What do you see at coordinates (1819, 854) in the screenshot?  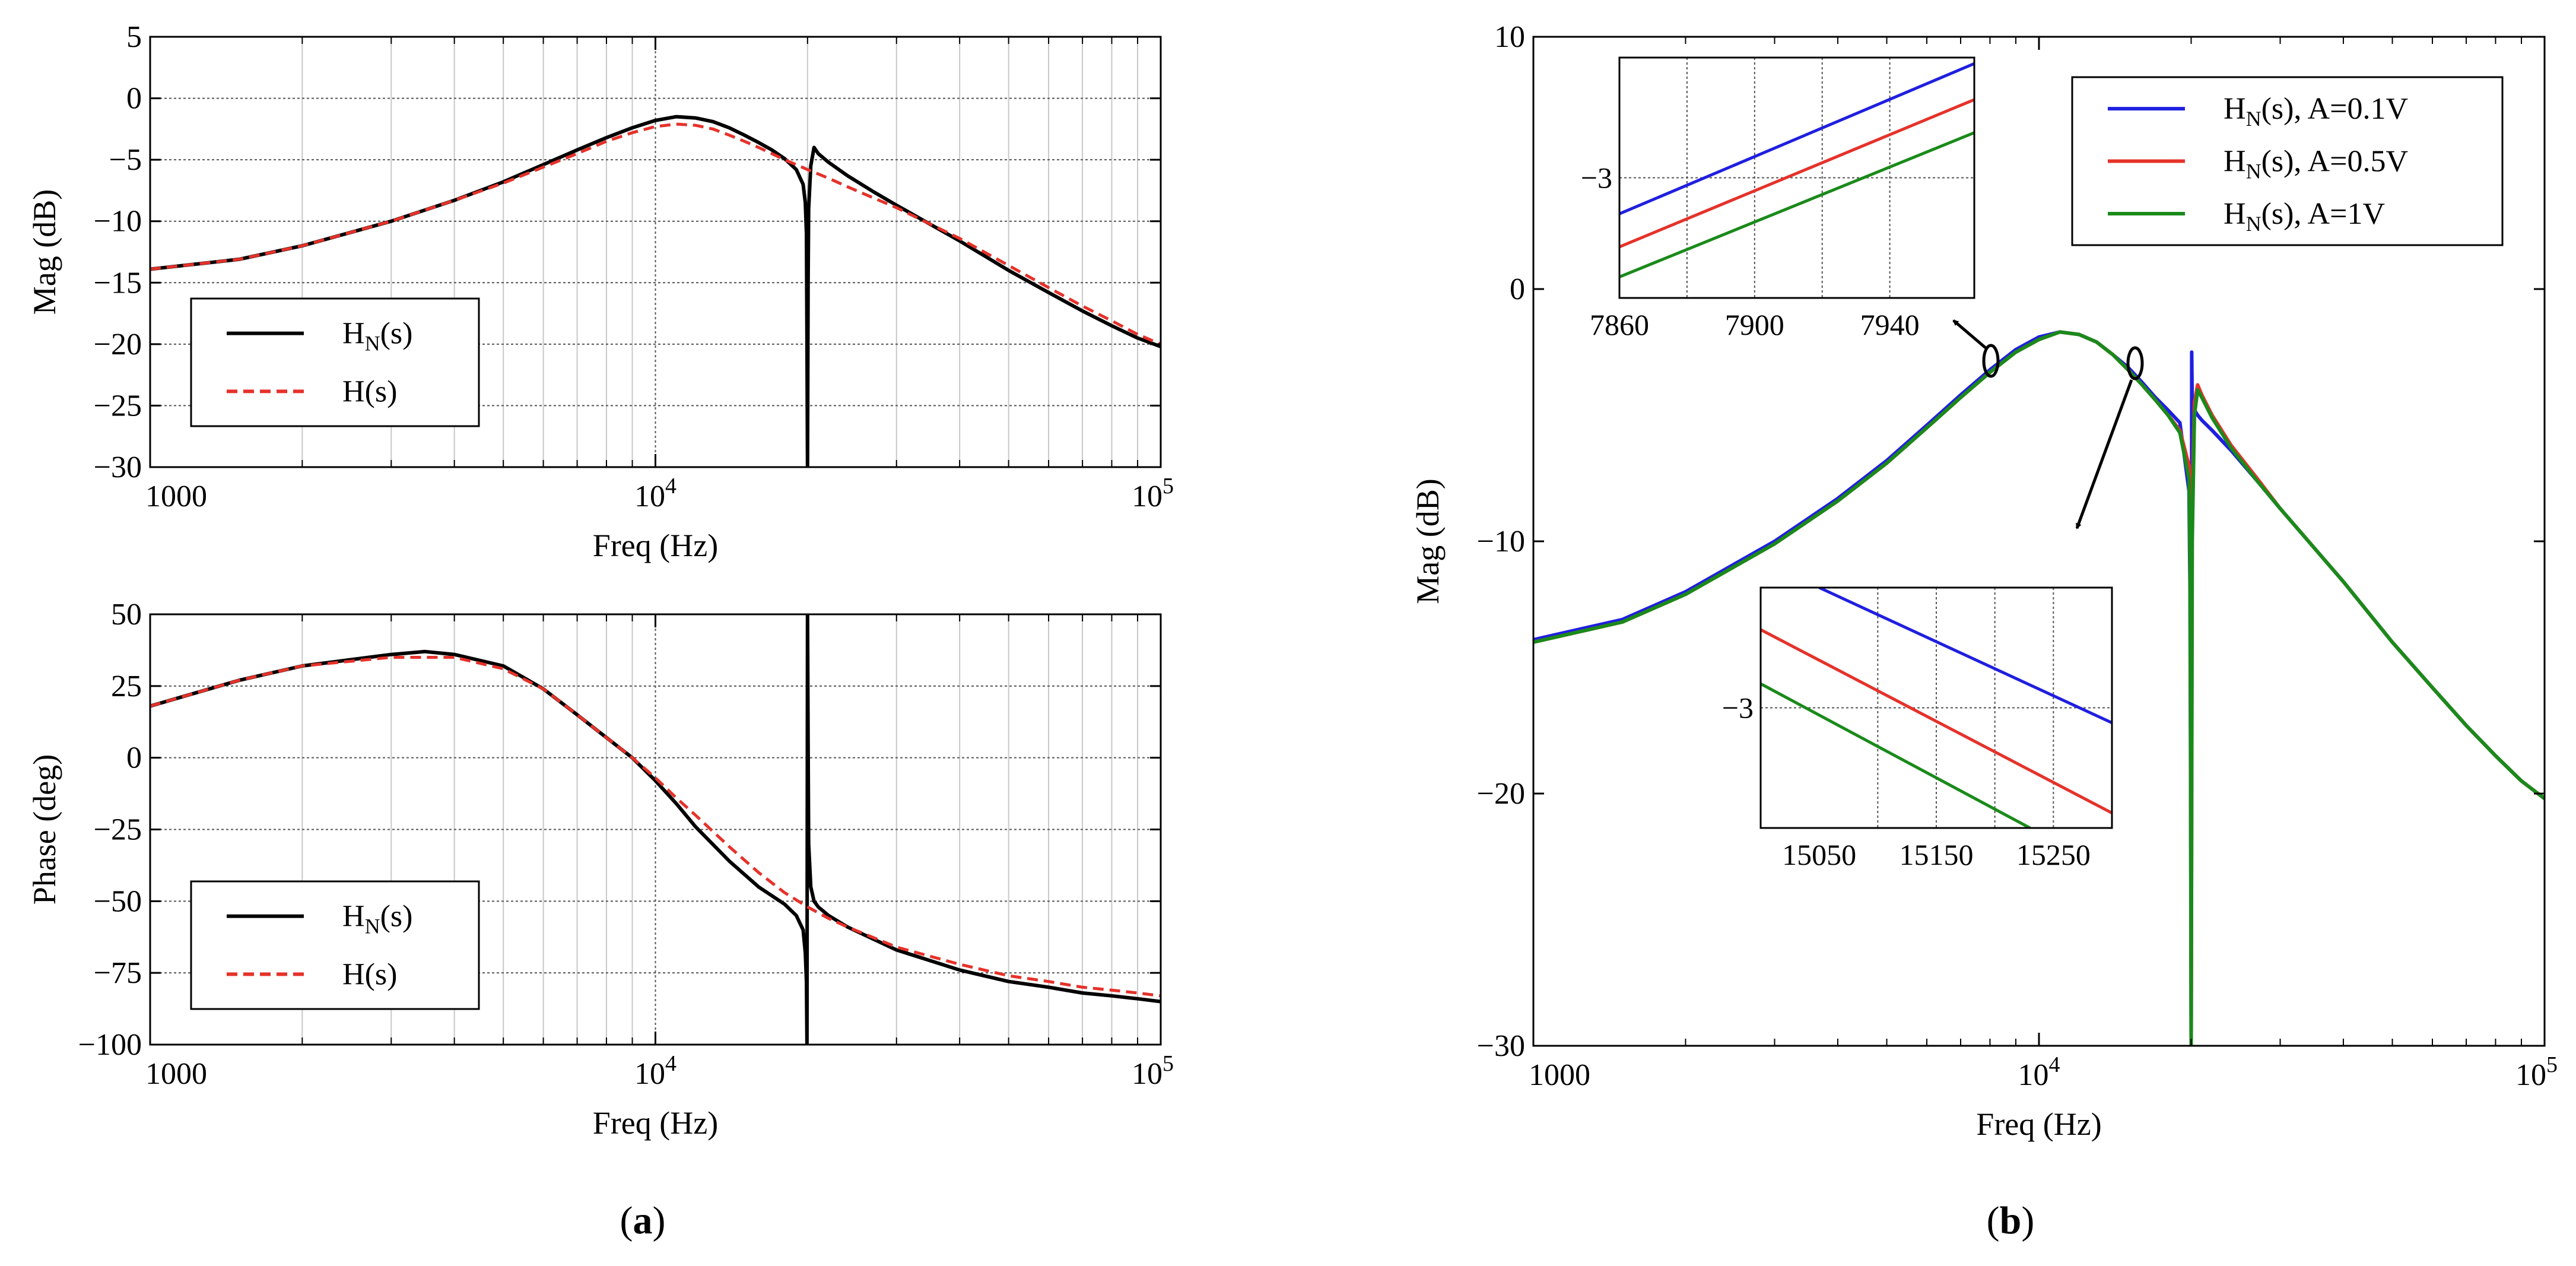 I see `inset-x-tick-label: 15050` at bounding box center [1819, 854].